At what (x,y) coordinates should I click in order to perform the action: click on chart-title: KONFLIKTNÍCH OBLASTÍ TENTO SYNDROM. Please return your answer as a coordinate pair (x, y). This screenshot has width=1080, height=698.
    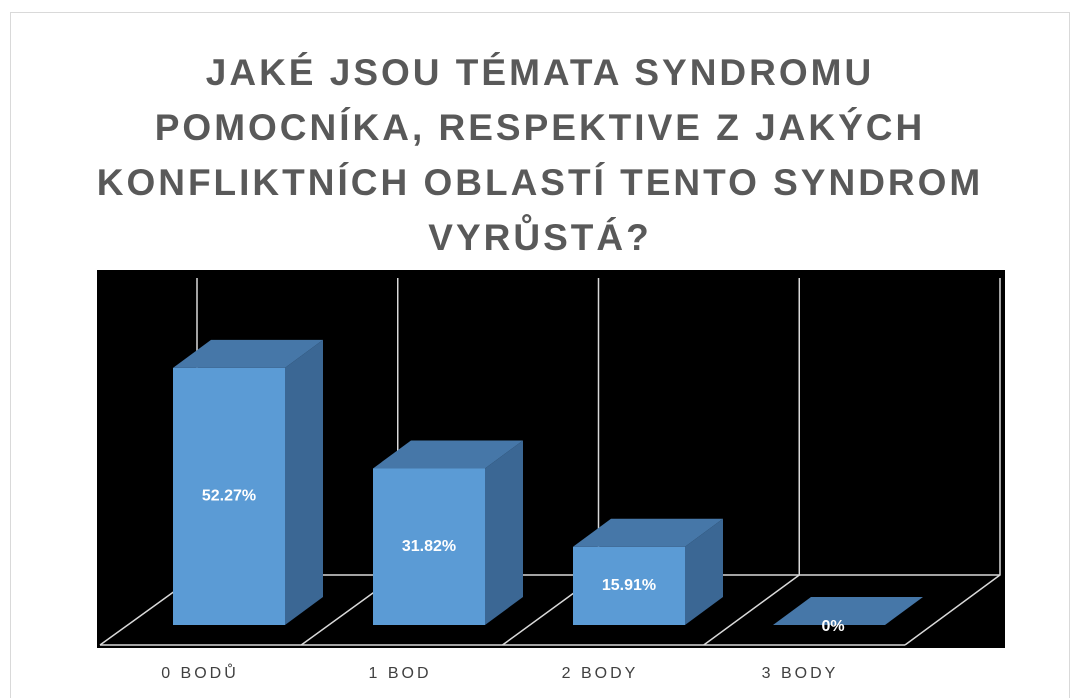
    Looking at the image, I should click on (540, 182).